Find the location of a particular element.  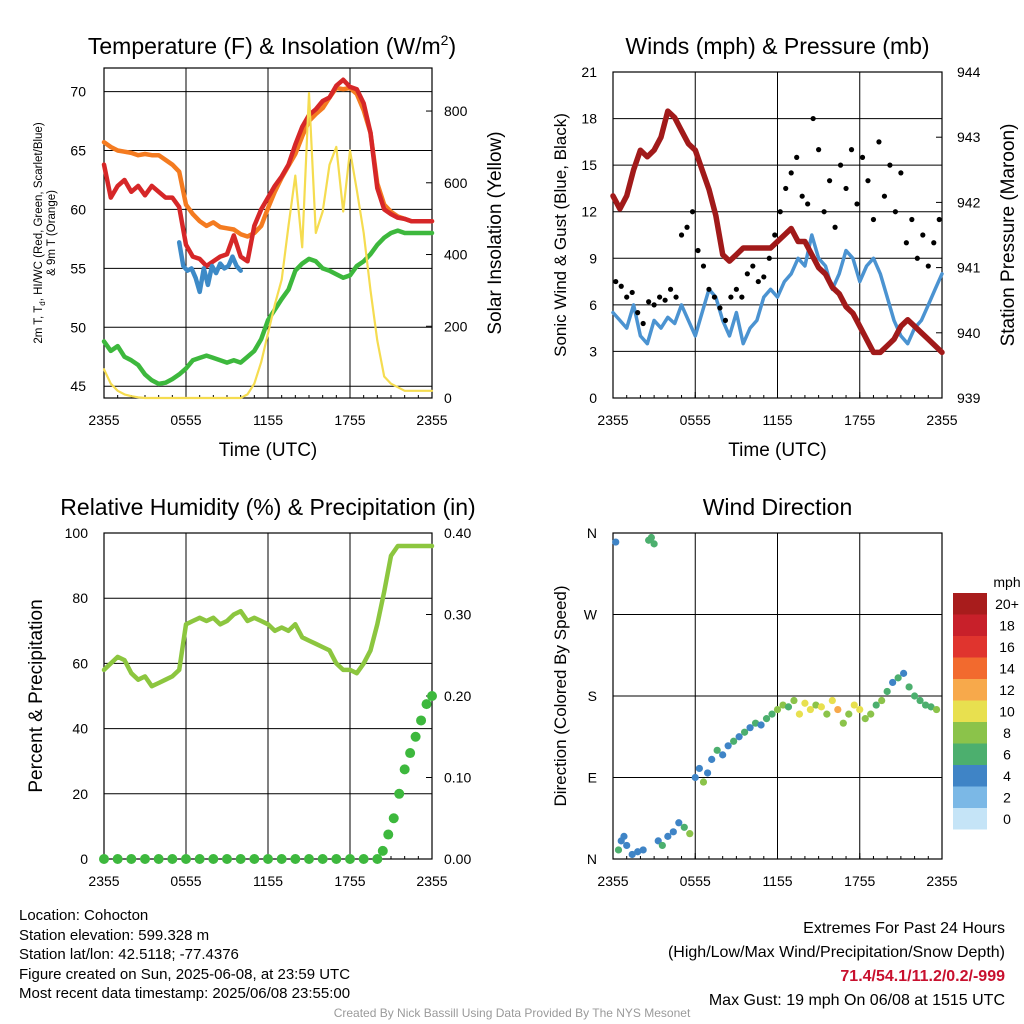

humidity-xtick-label: 2355 is located at coordinates (431, 881).